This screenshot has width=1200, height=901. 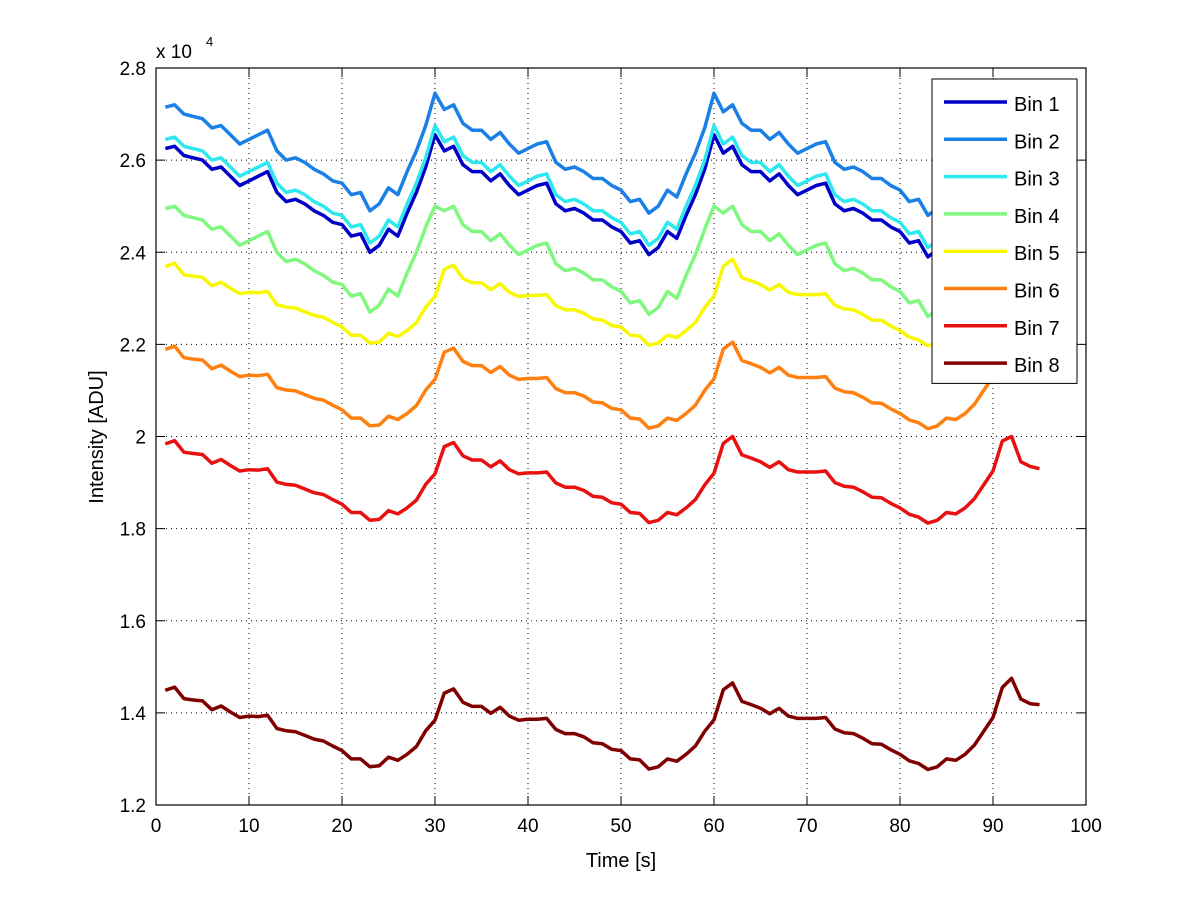 I want to click on legend: Bin 1 Bin 2 Bin 3 Bin 4 Bin 5 Bin 6 Bin 7 Bin 8, so click(x=1004, y=231).